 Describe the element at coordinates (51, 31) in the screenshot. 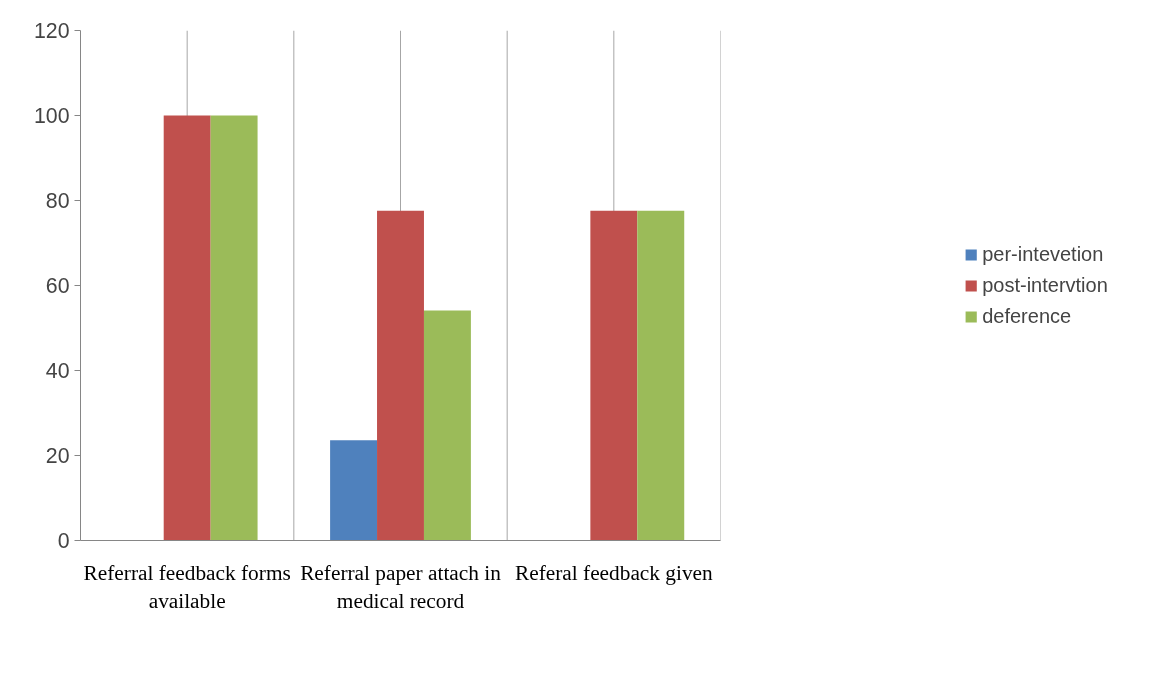

I see `y-tick-label: 120` at that location.